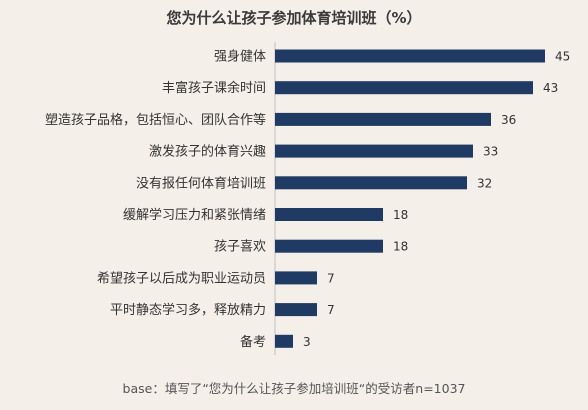  What do you see at coordinates (508, 120) in the screenshot?
I see `data-label: 36` at bounding box center [508, 120].